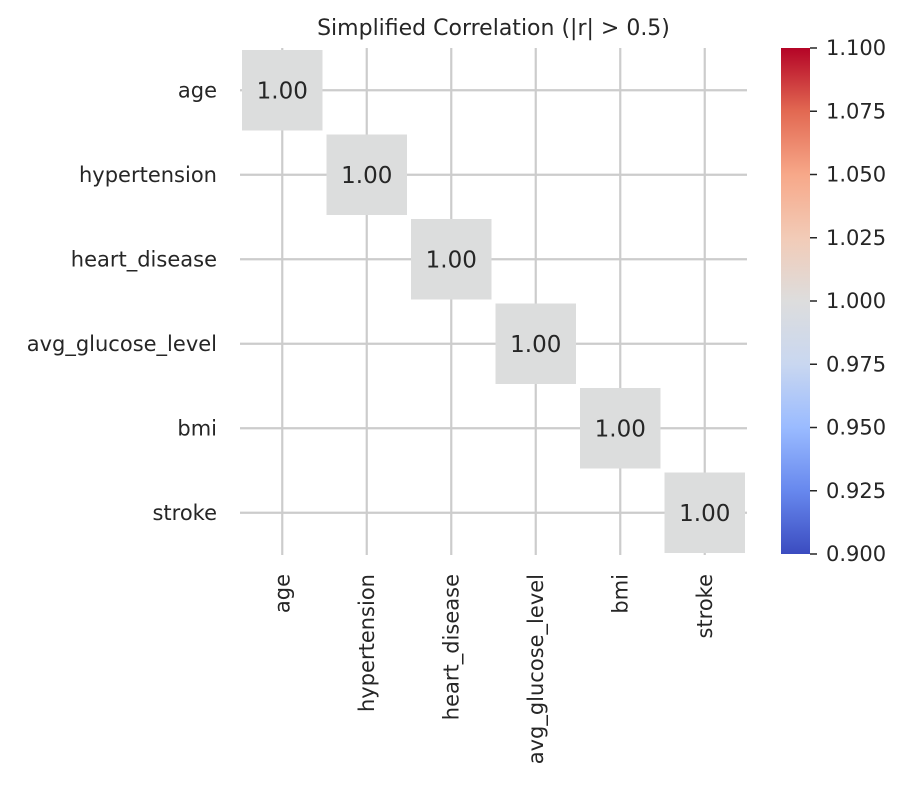  I want to click on x-tick-label: heart_disease, so click(451, 647).